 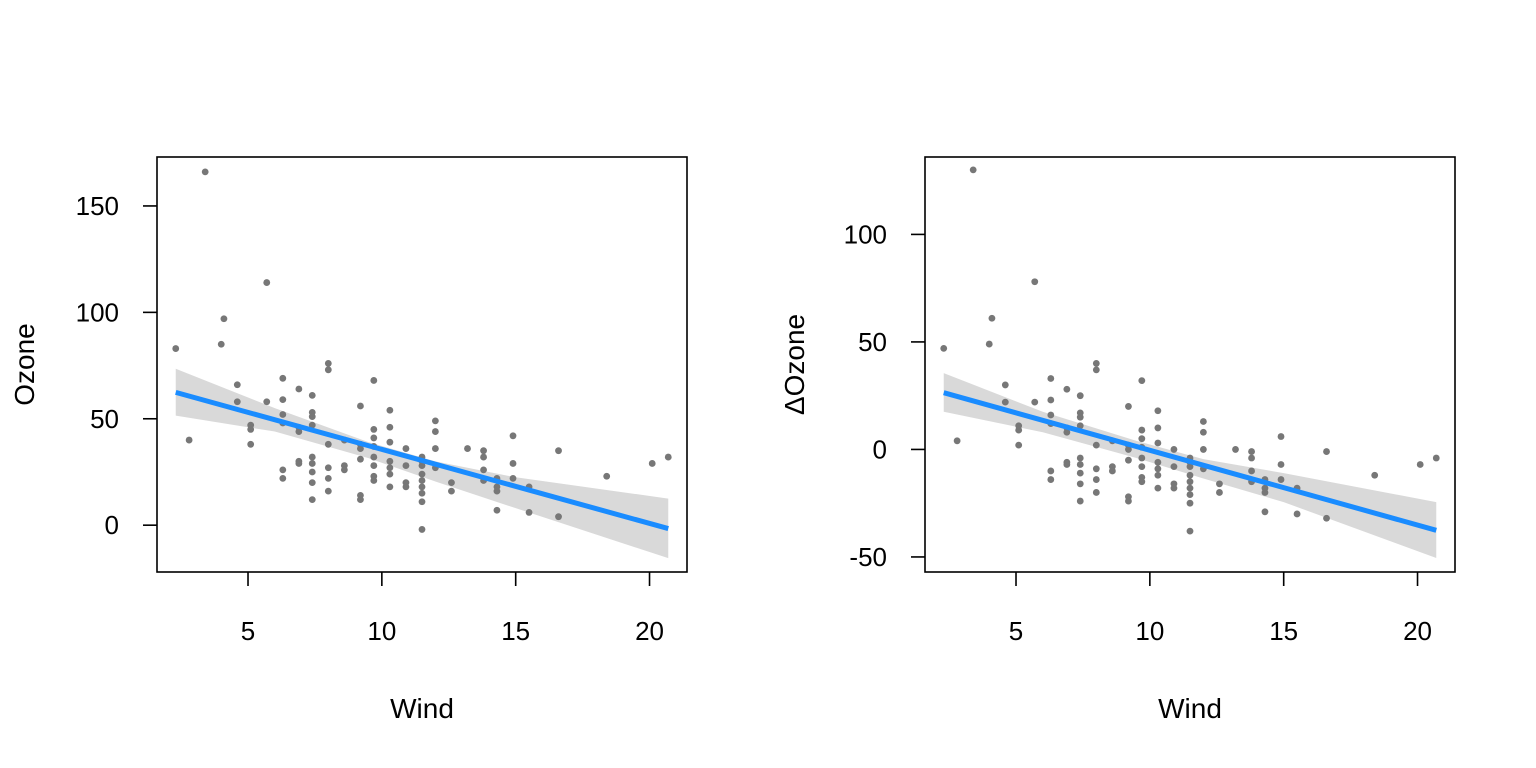 I want to click on x-tick-label: 10, so click(x=381, y=631).